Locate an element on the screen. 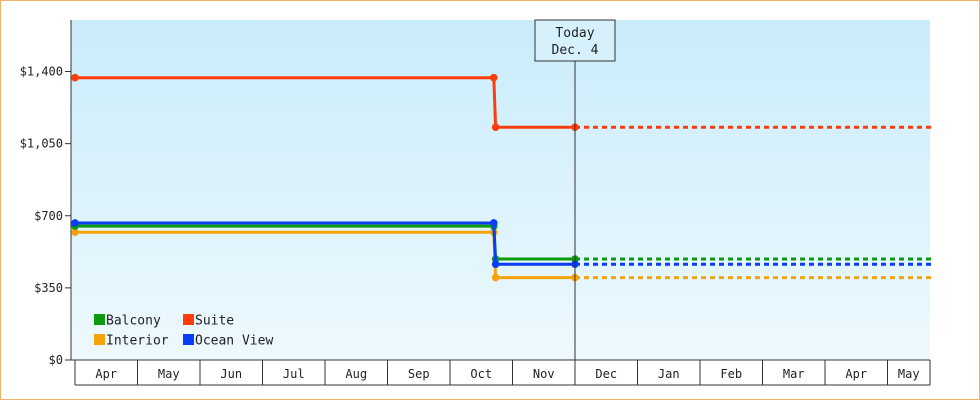 The image size is (980, 400). y-tick-label: $0 is located at coordinates (56, 360).